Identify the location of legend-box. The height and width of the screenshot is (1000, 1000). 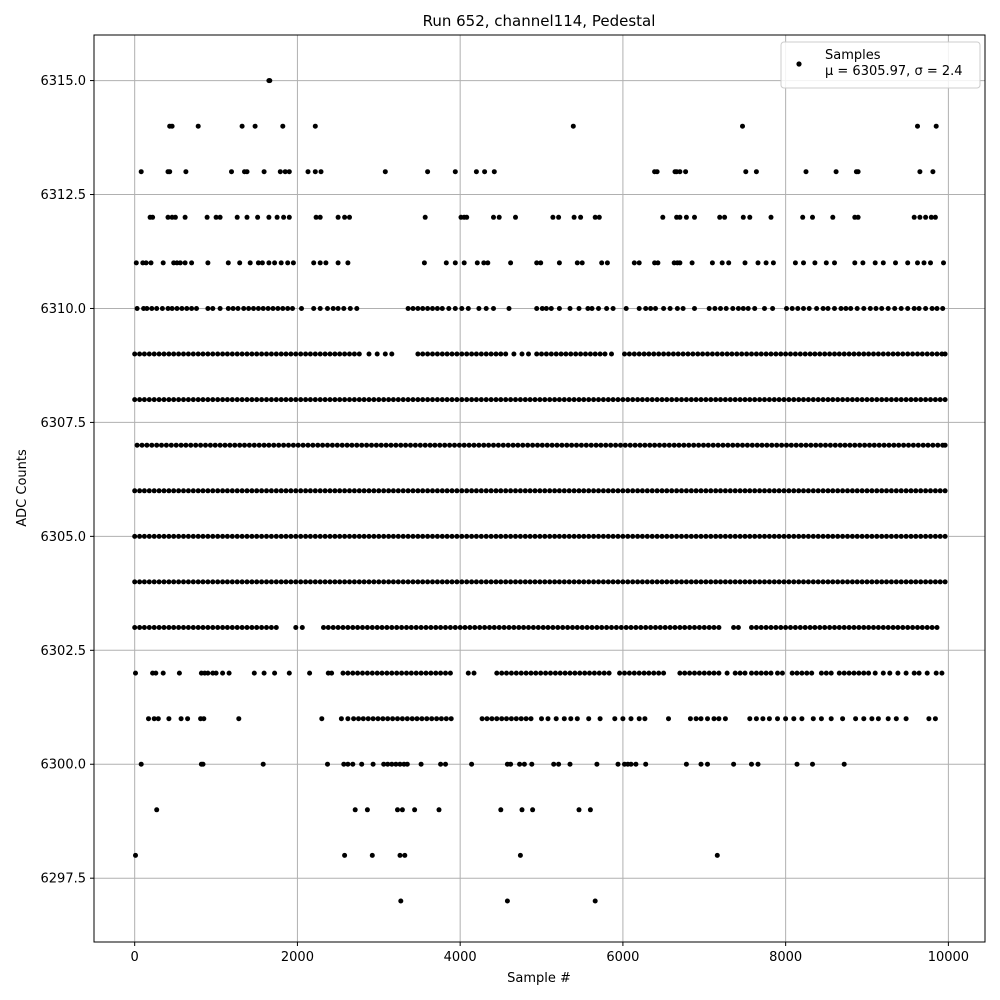
(880, 65).